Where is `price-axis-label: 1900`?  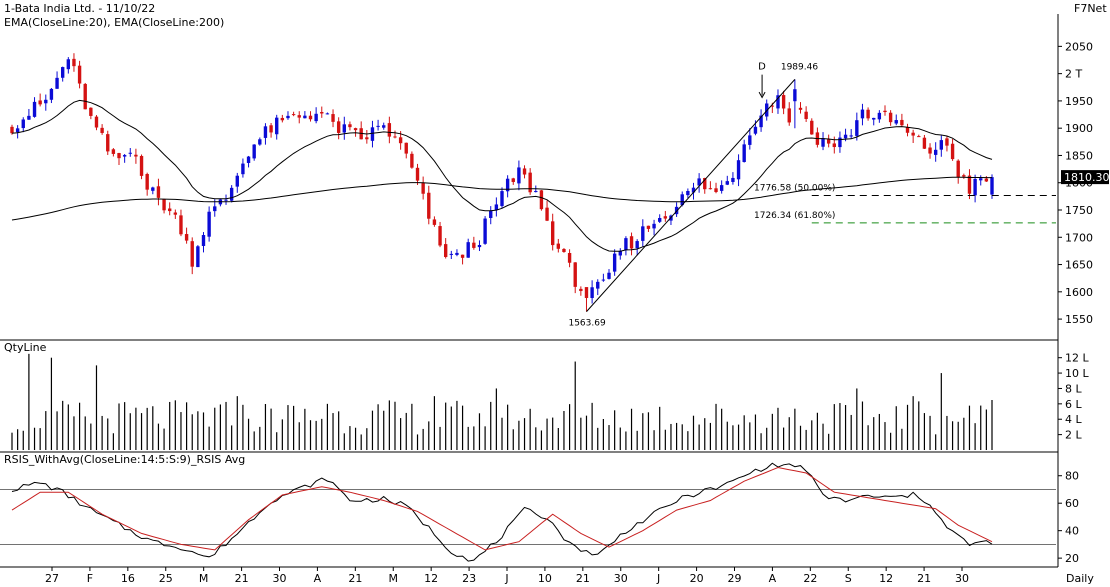
price-axis-label: 1900 is located at coordinates (1079, 128).